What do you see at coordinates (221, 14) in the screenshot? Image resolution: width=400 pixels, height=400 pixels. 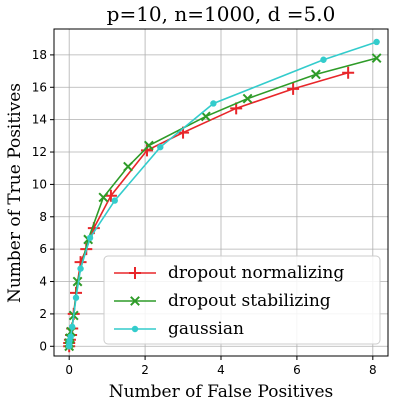 I see `chart-title: p=10, n=1000, d =5.0` at bounding box center [221, 14].